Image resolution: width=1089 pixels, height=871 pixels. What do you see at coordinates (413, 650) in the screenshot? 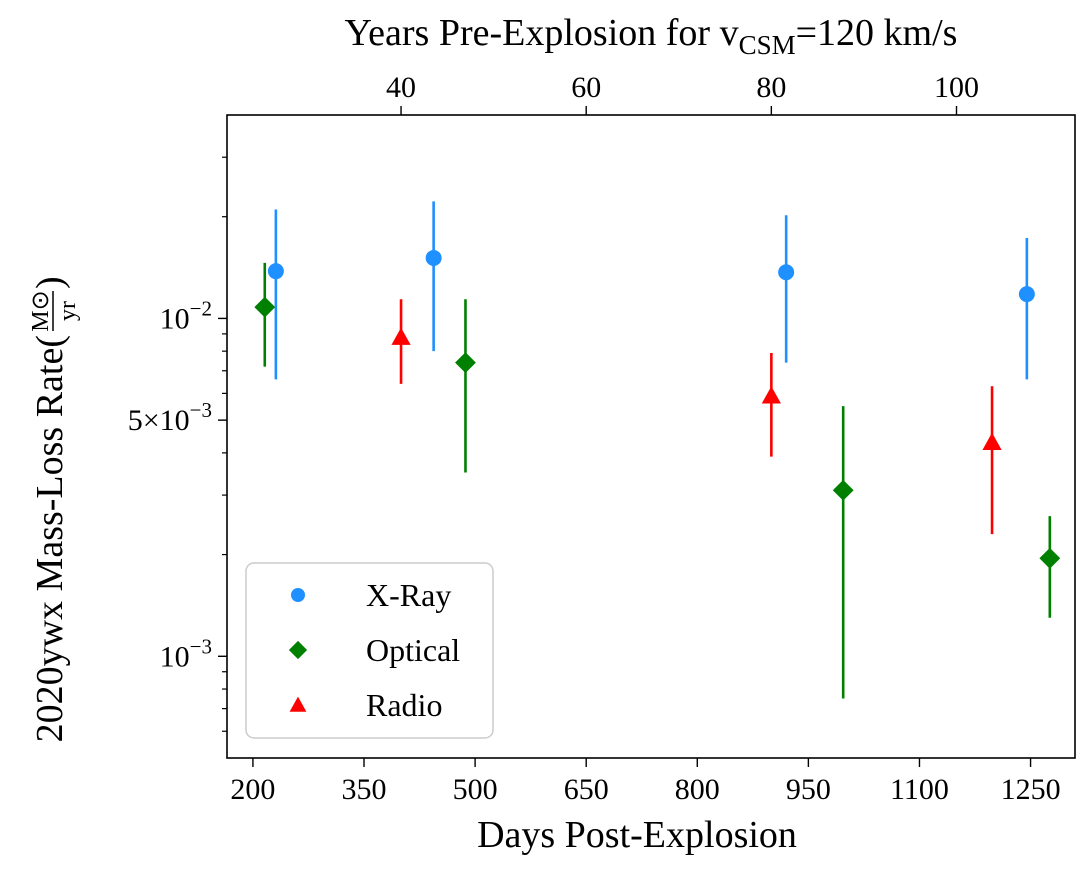
I see `legend-optical-label: Optical` at bounding box center [413, 650].